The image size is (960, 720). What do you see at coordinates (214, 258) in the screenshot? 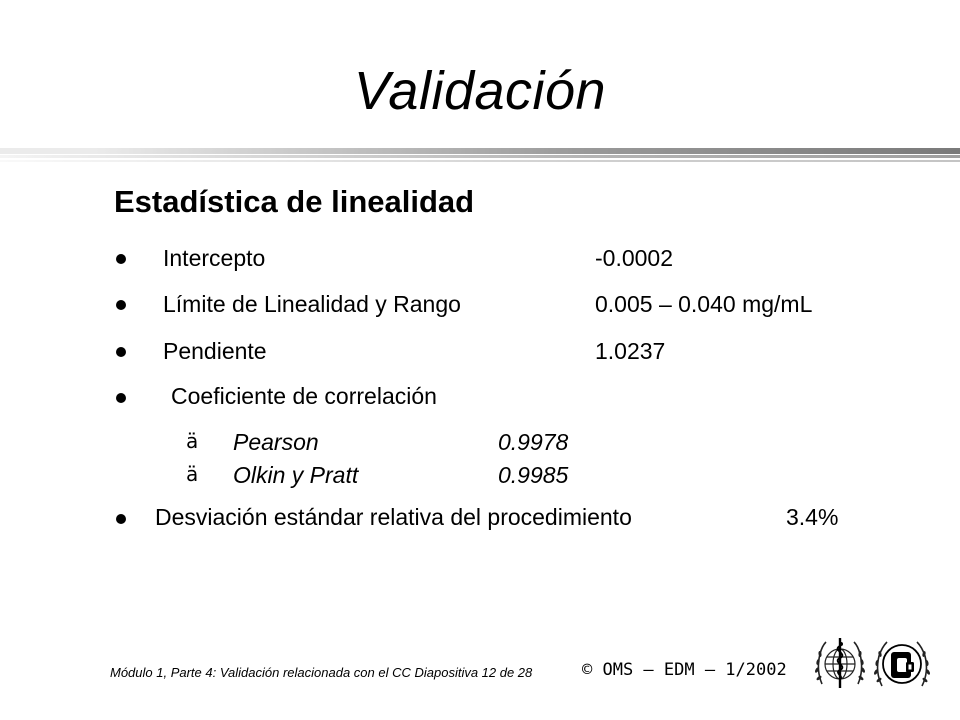
I see `list-item-label: Intercepto` at bounding box center [214, 258].